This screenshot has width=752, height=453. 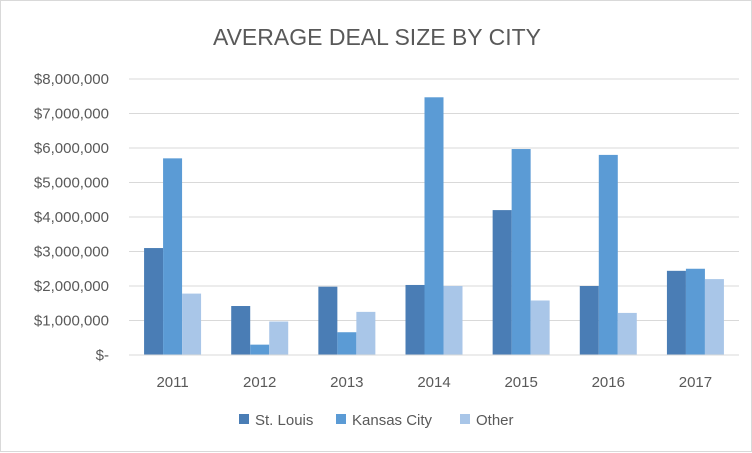 What do you see at coordinates (71, 114) in the screenshot?
I see `y-tick-label: $7,000,000` at bounding box center [71, 114].